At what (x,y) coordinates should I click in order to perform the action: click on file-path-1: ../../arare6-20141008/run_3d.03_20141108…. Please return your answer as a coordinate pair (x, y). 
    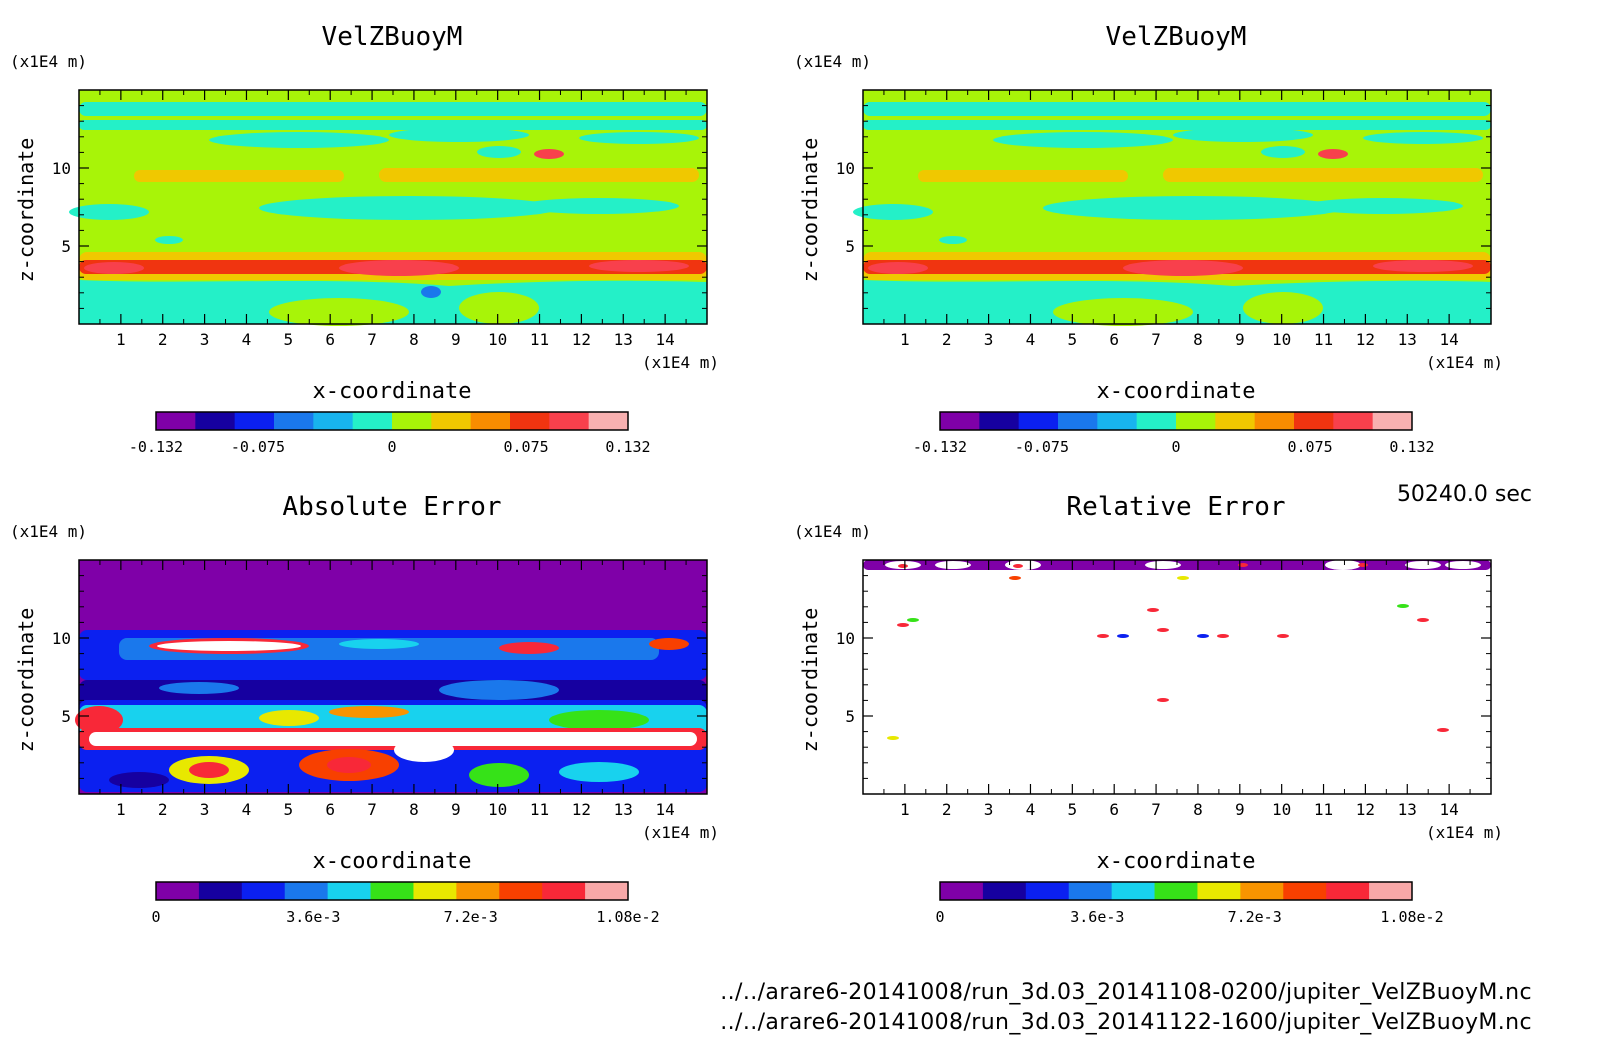
    Looking at the image, I should click on (1126, 992).